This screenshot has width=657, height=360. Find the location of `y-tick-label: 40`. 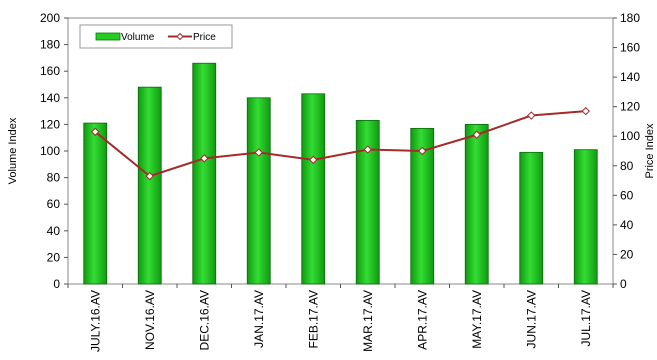

y-tick-label: 40 is located at coordinates (54, 231).